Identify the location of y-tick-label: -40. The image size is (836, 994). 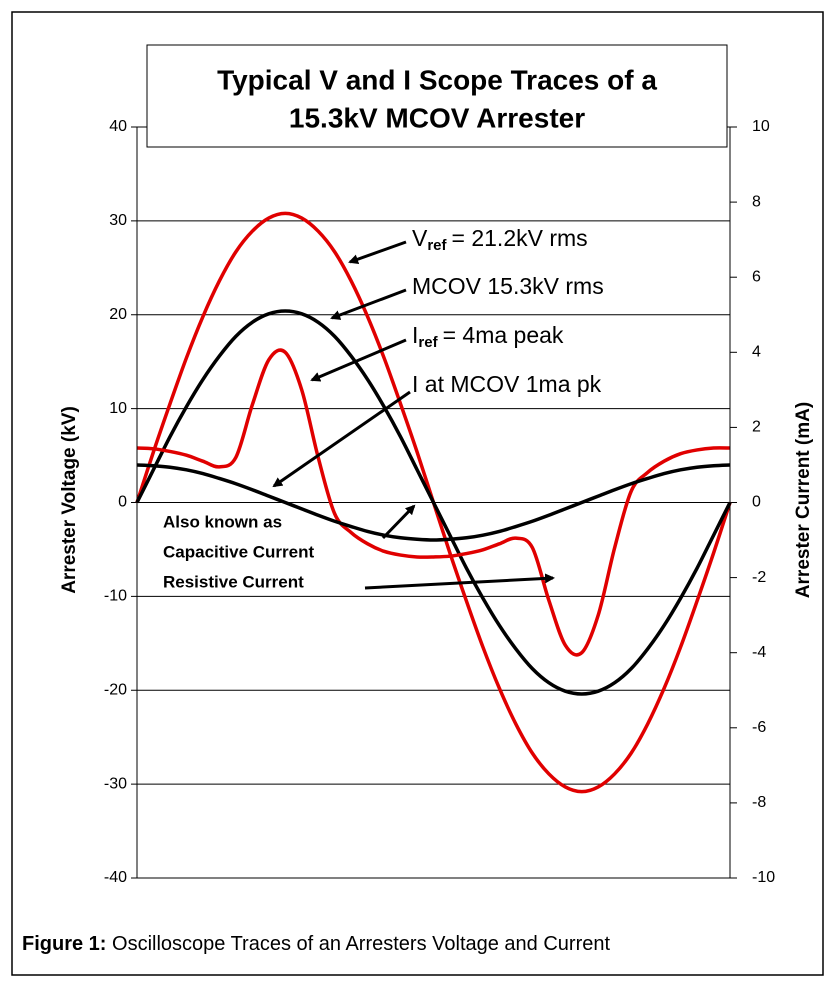
(115, 877).